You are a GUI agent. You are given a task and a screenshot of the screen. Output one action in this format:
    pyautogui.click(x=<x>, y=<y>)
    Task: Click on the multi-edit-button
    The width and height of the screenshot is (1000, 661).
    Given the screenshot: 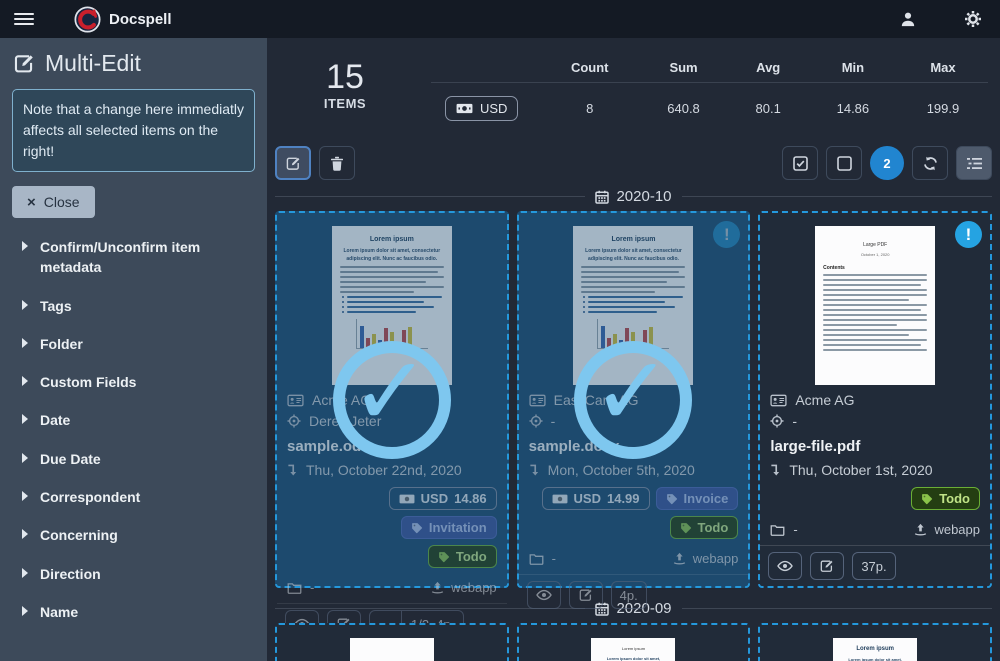 What is the action you would take?
    pyautogui.click(x=293, y=163)
    